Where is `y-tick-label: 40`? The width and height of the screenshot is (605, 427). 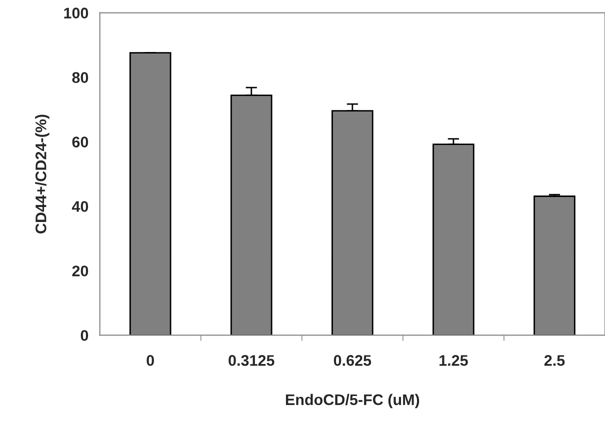
y-tick-label: 40 is located at coordinates (80, 206).